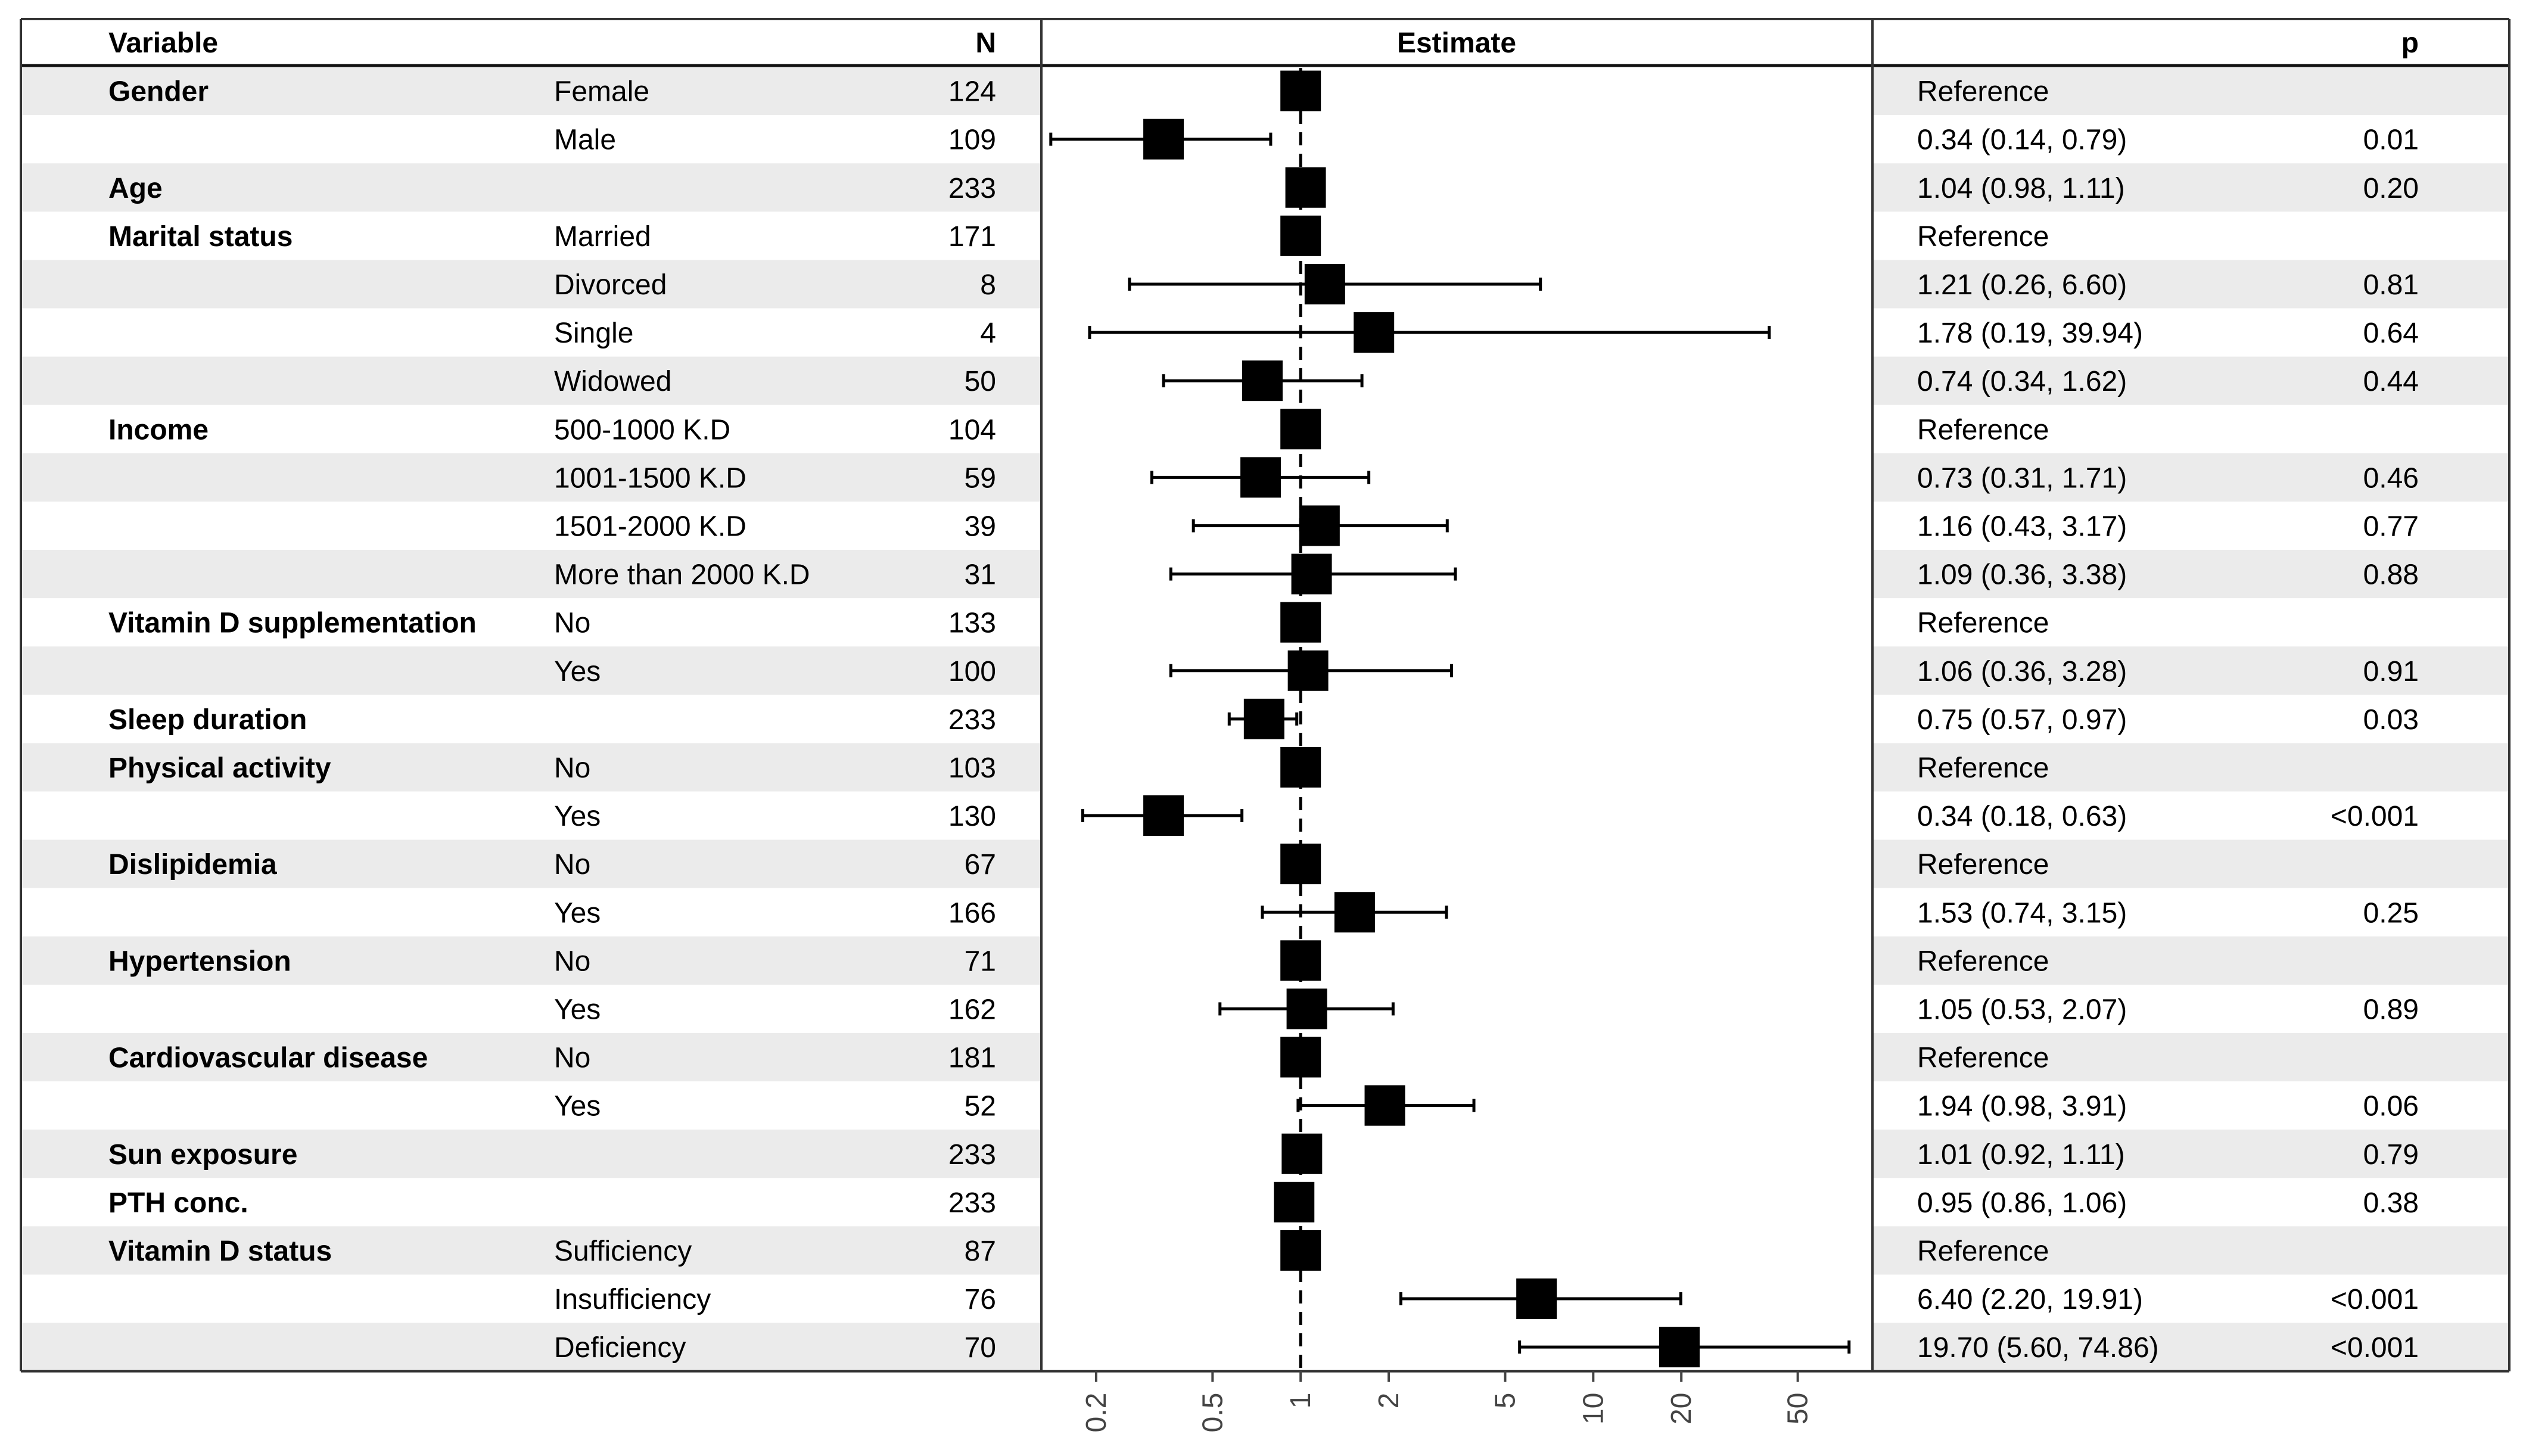  I want to click on level-label: Divorced, so click(610, 285).